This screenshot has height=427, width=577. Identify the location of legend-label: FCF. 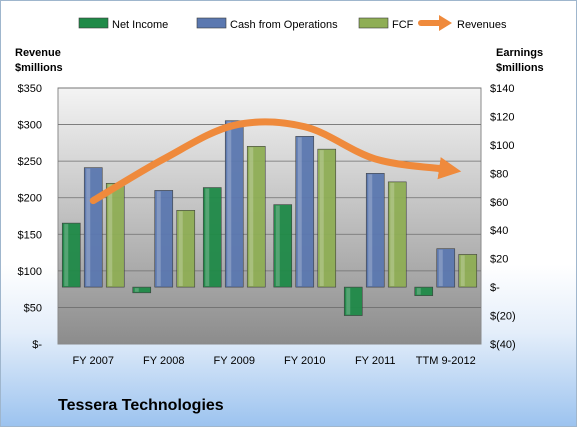
(403, 25).